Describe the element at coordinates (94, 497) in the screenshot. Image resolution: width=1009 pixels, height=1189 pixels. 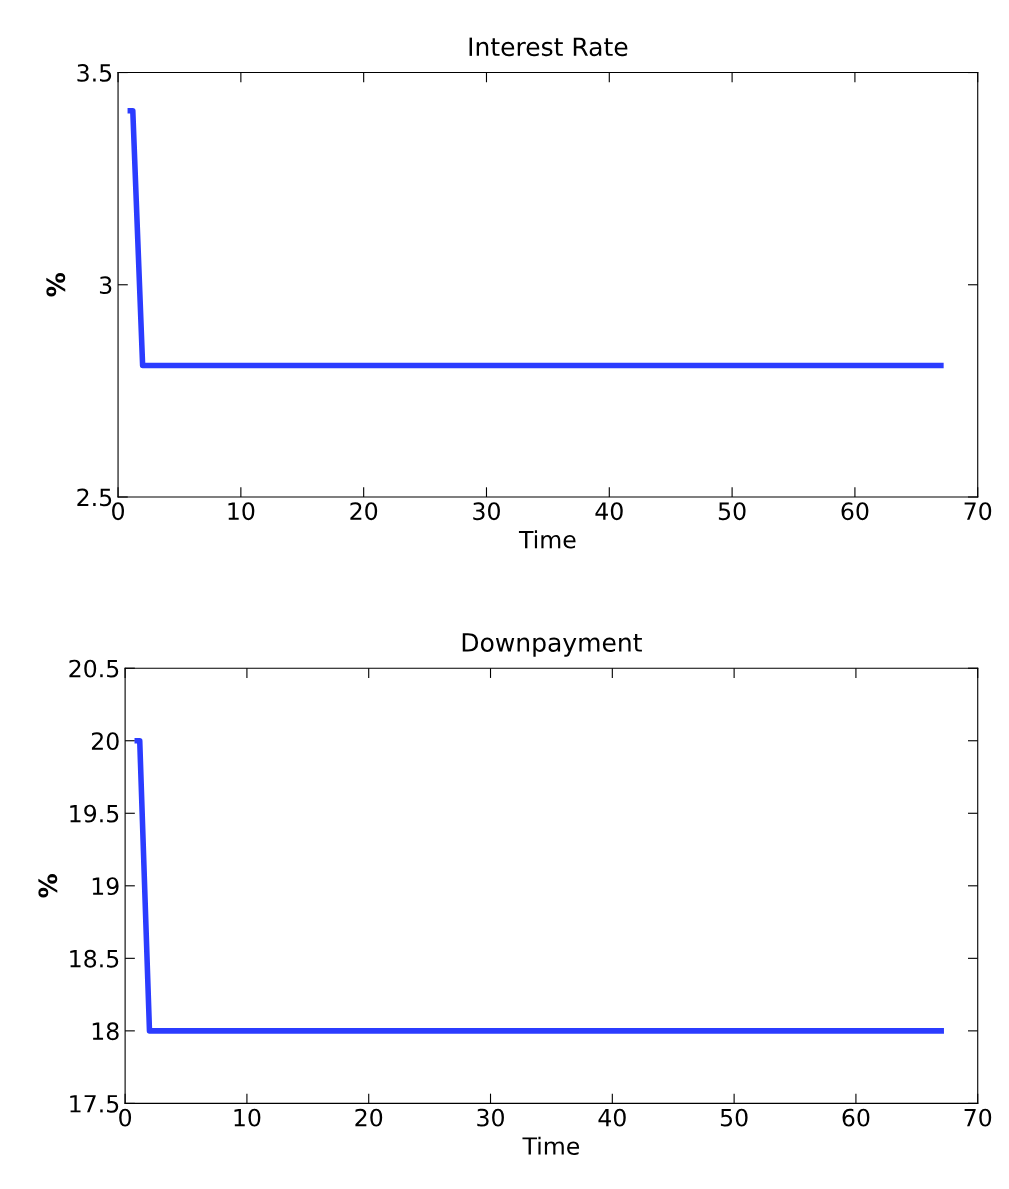
I see `y-tick-label: 2.5` at that location.